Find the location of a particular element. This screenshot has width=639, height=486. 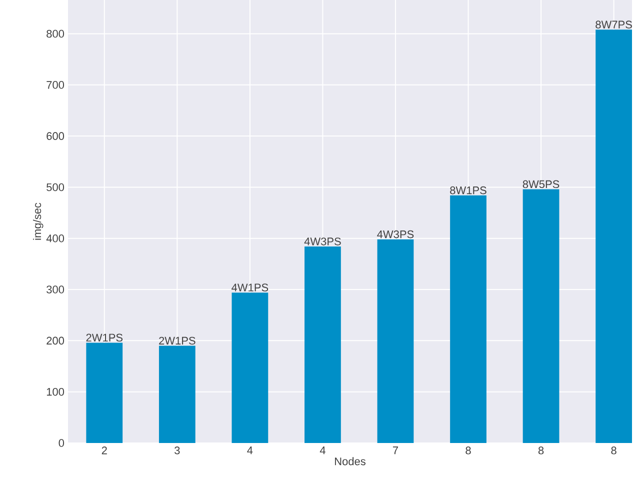

y-tick-label: 0 is located at coordinates (61, 443).